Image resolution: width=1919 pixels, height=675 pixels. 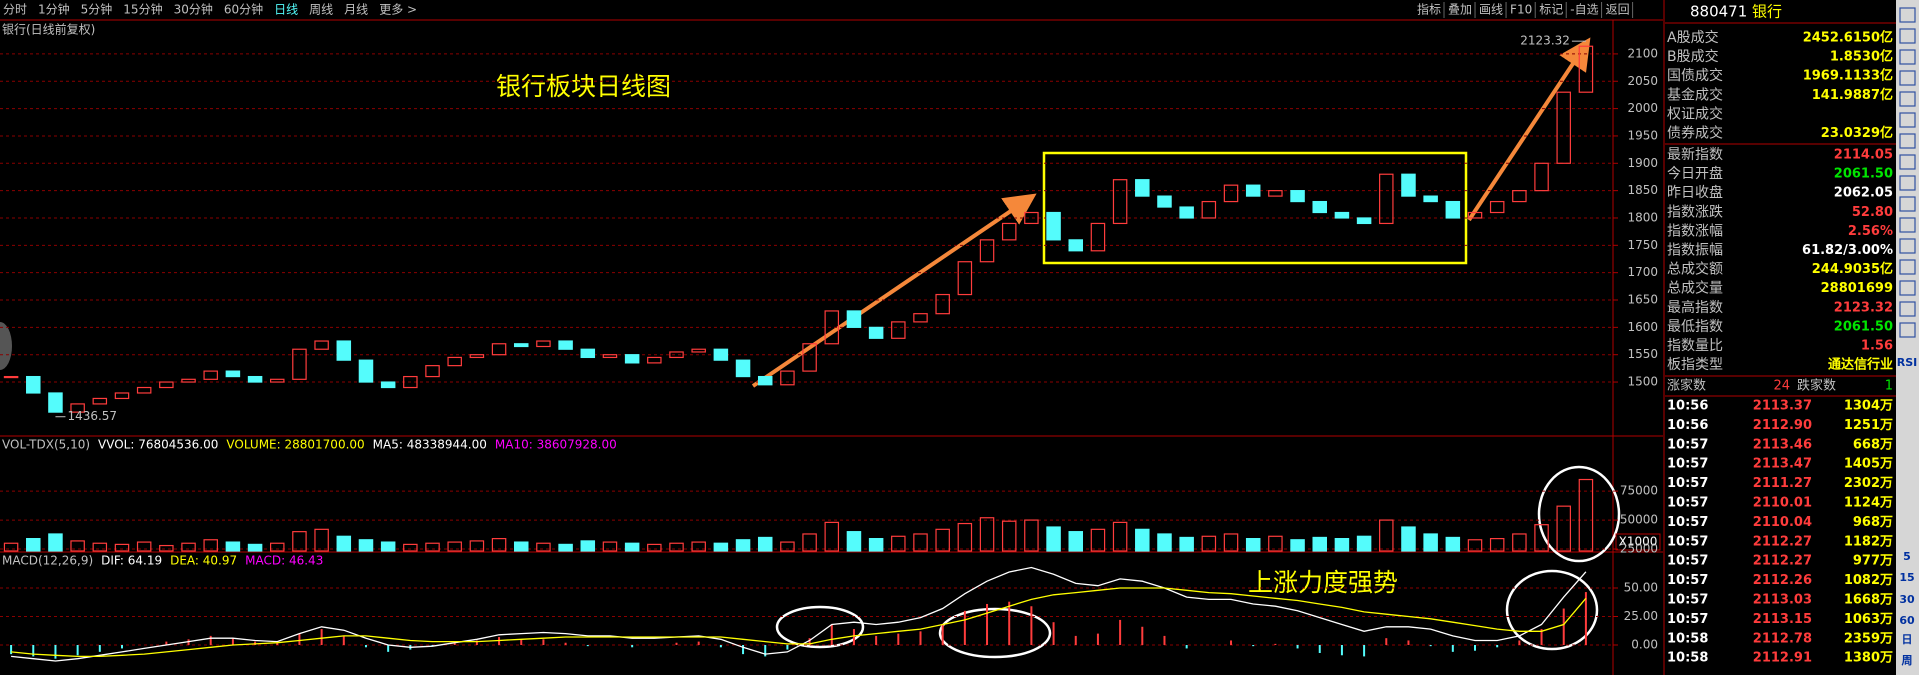 What do you see at coordinates (1687, 541) in the screenshot?
I see `tick-time: 10:57` at bounding box center [1687, 541].